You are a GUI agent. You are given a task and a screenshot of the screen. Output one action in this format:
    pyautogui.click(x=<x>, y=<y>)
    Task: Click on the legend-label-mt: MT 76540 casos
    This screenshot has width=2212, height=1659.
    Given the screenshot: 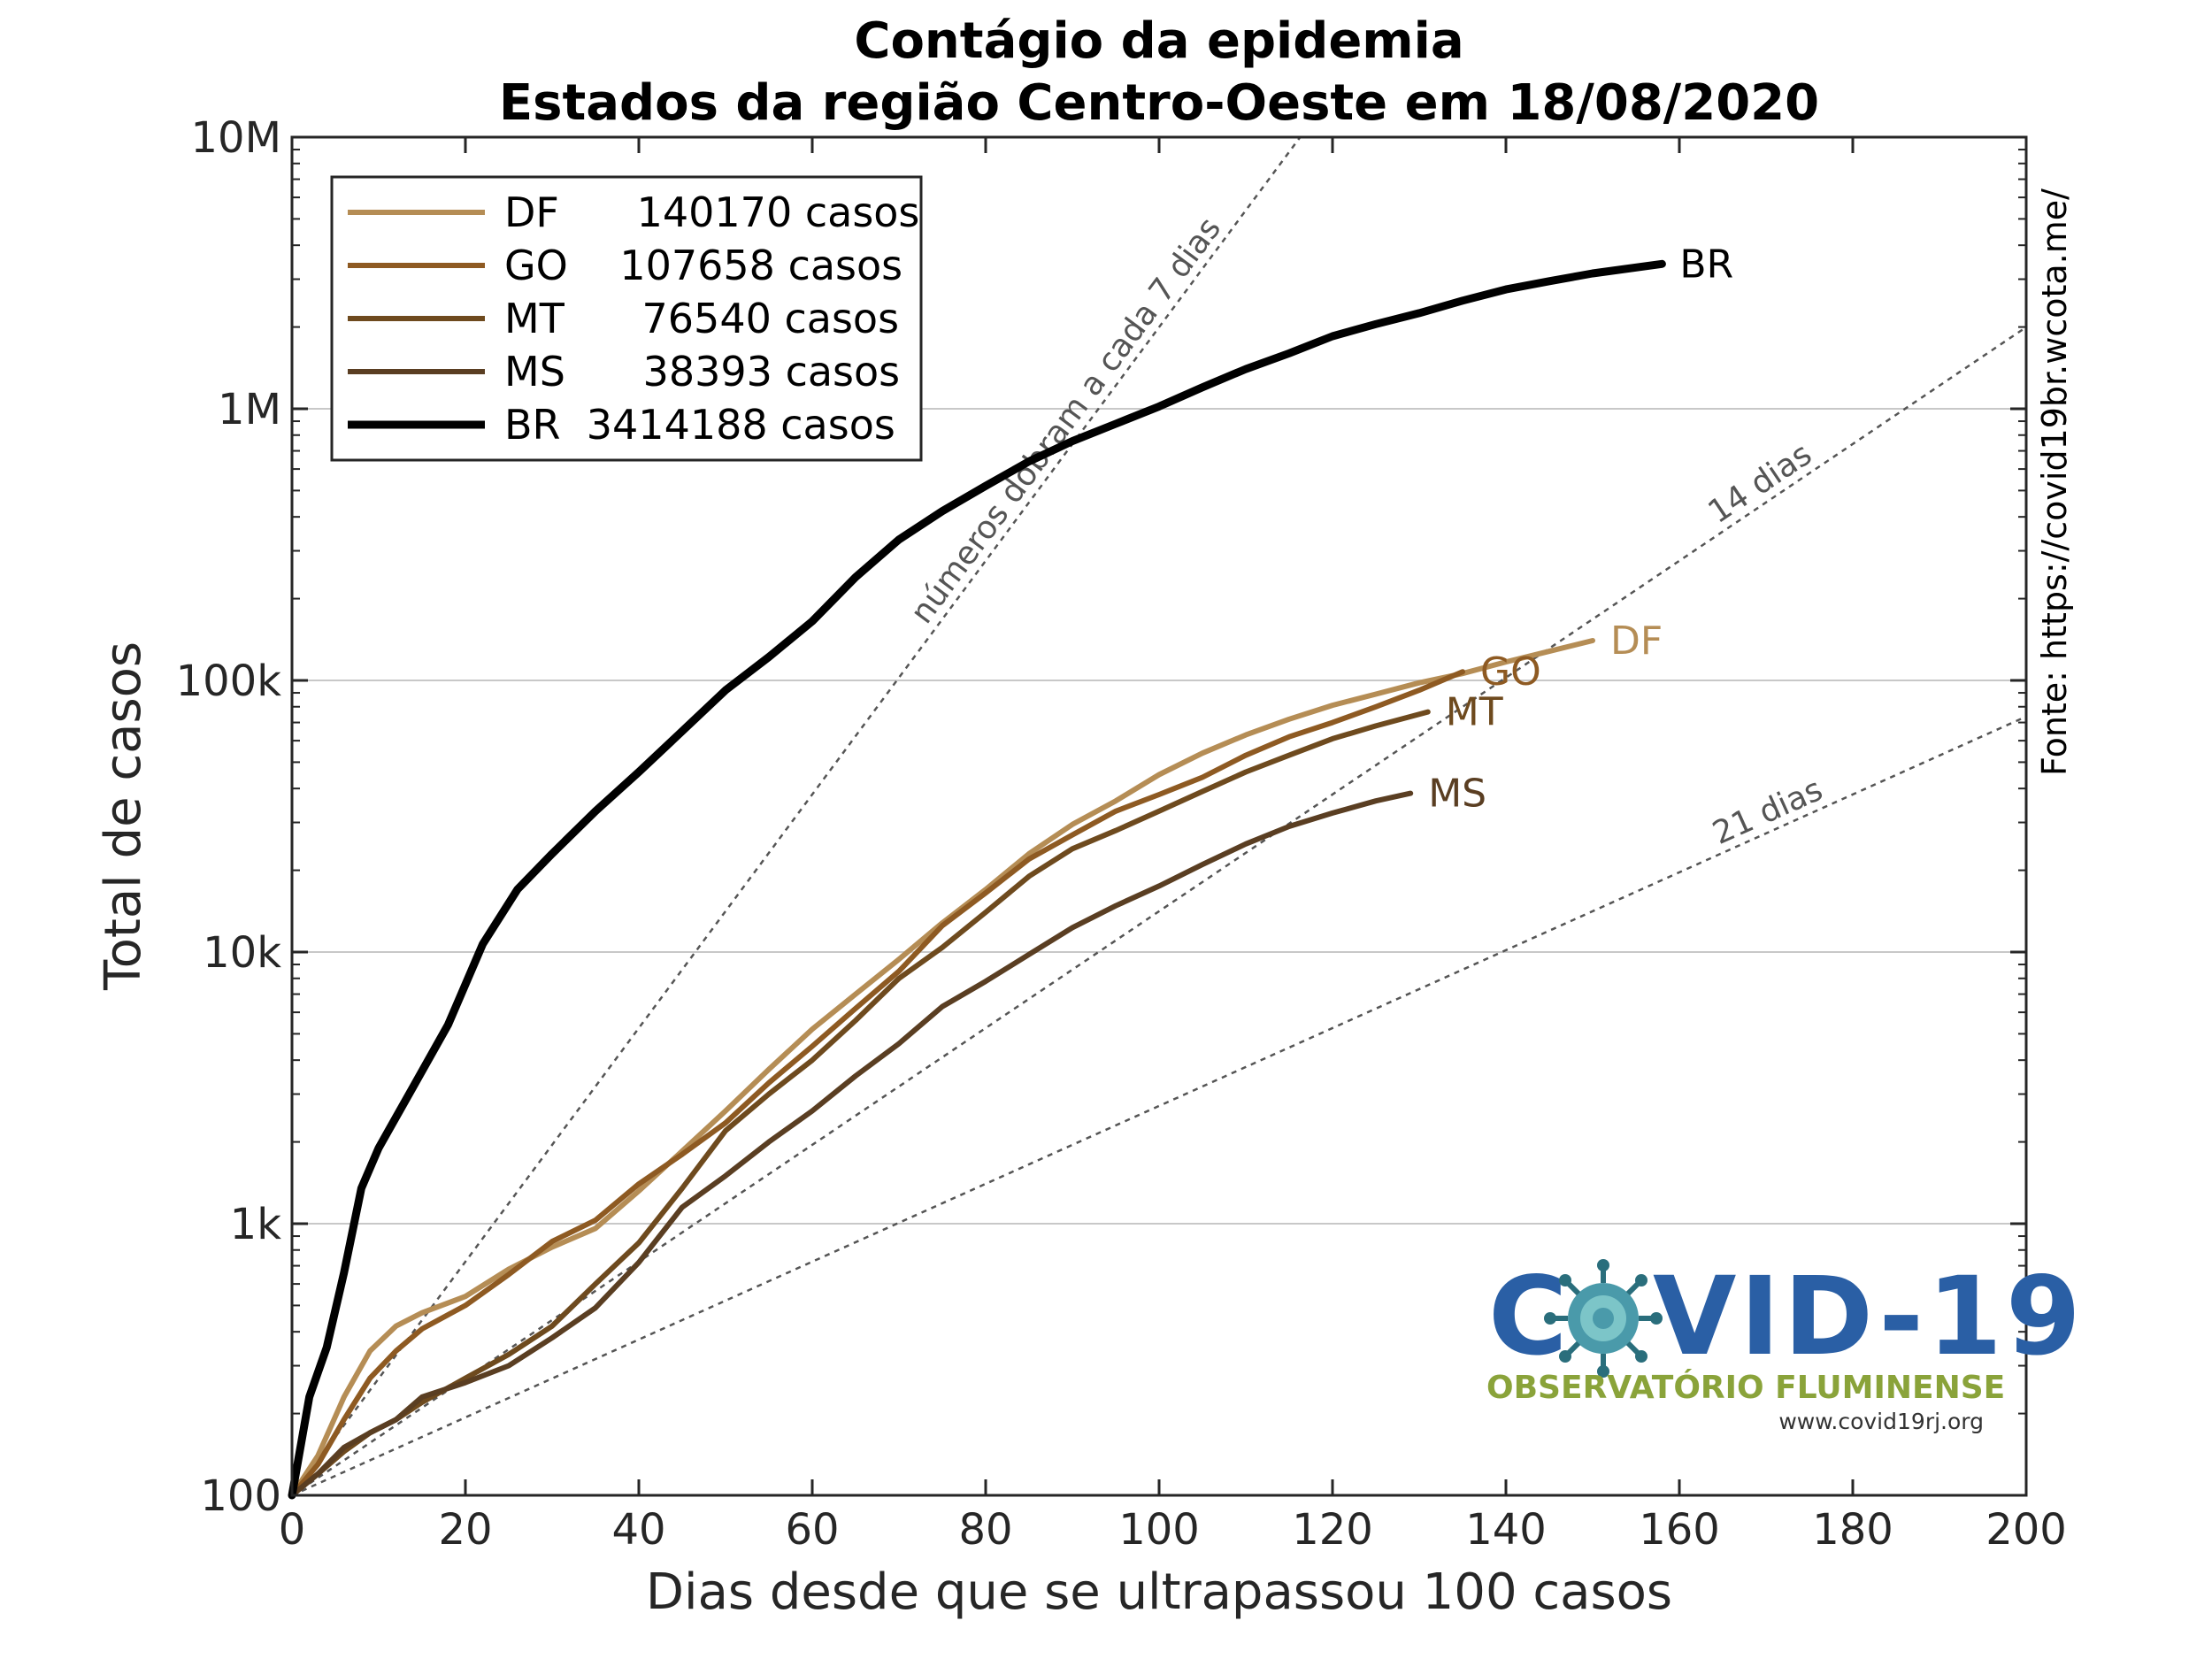 What is the action you would take?
    pyautogui.click(x=702, y=318)
    